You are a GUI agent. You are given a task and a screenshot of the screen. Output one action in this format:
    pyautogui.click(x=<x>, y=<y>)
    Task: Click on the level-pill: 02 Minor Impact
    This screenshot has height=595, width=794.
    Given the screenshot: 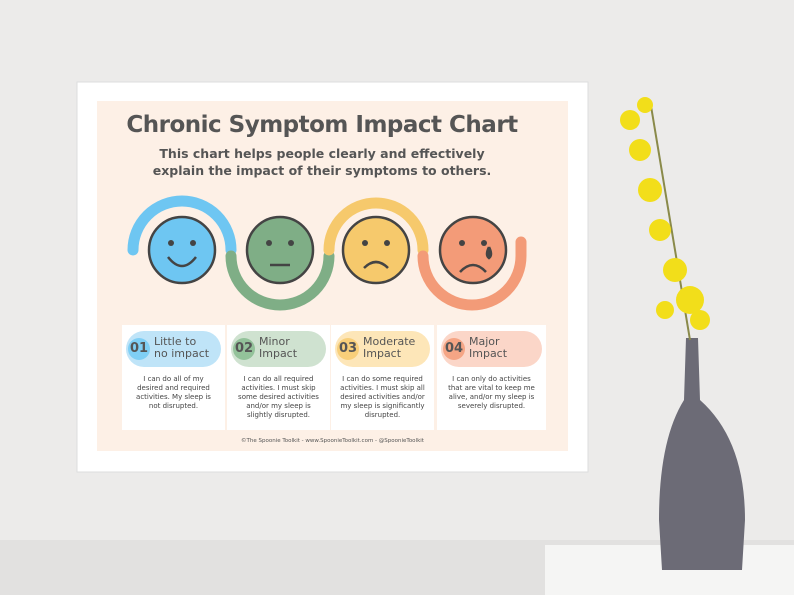 What is the action you would take?
    pyautogui.click(x=278, y=349)
    